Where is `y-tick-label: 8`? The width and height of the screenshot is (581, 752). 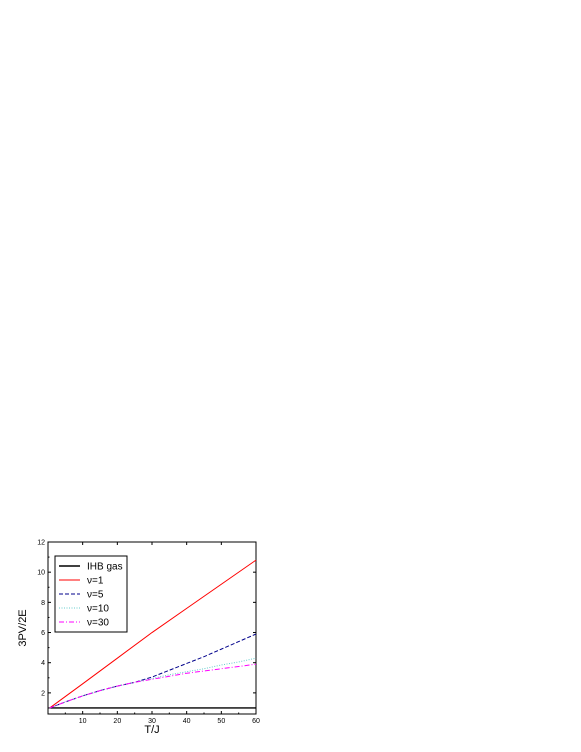 y-tick-label: 8 is located at coordinates (43, 603).